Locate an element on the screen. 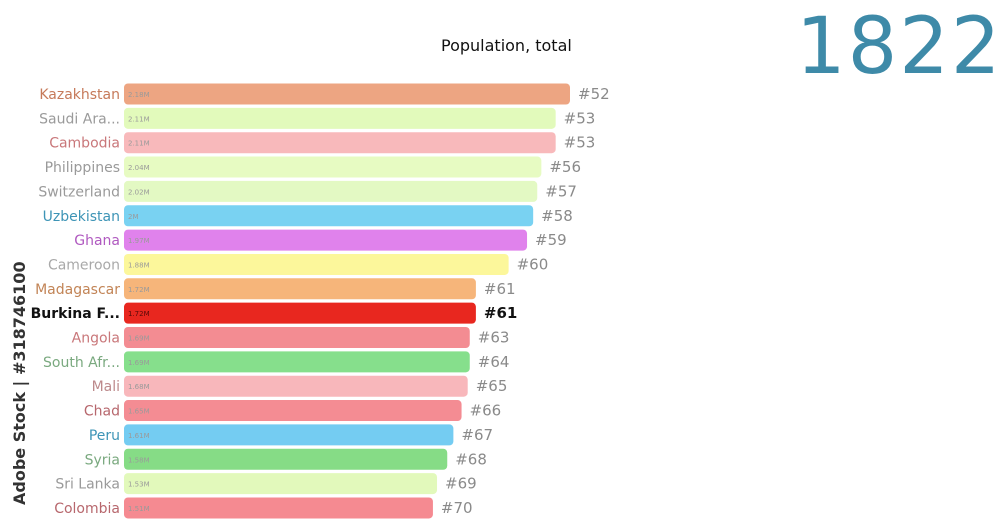 The image size is (1000, 527). category-label: Angola is located at coordinates (96, 339).